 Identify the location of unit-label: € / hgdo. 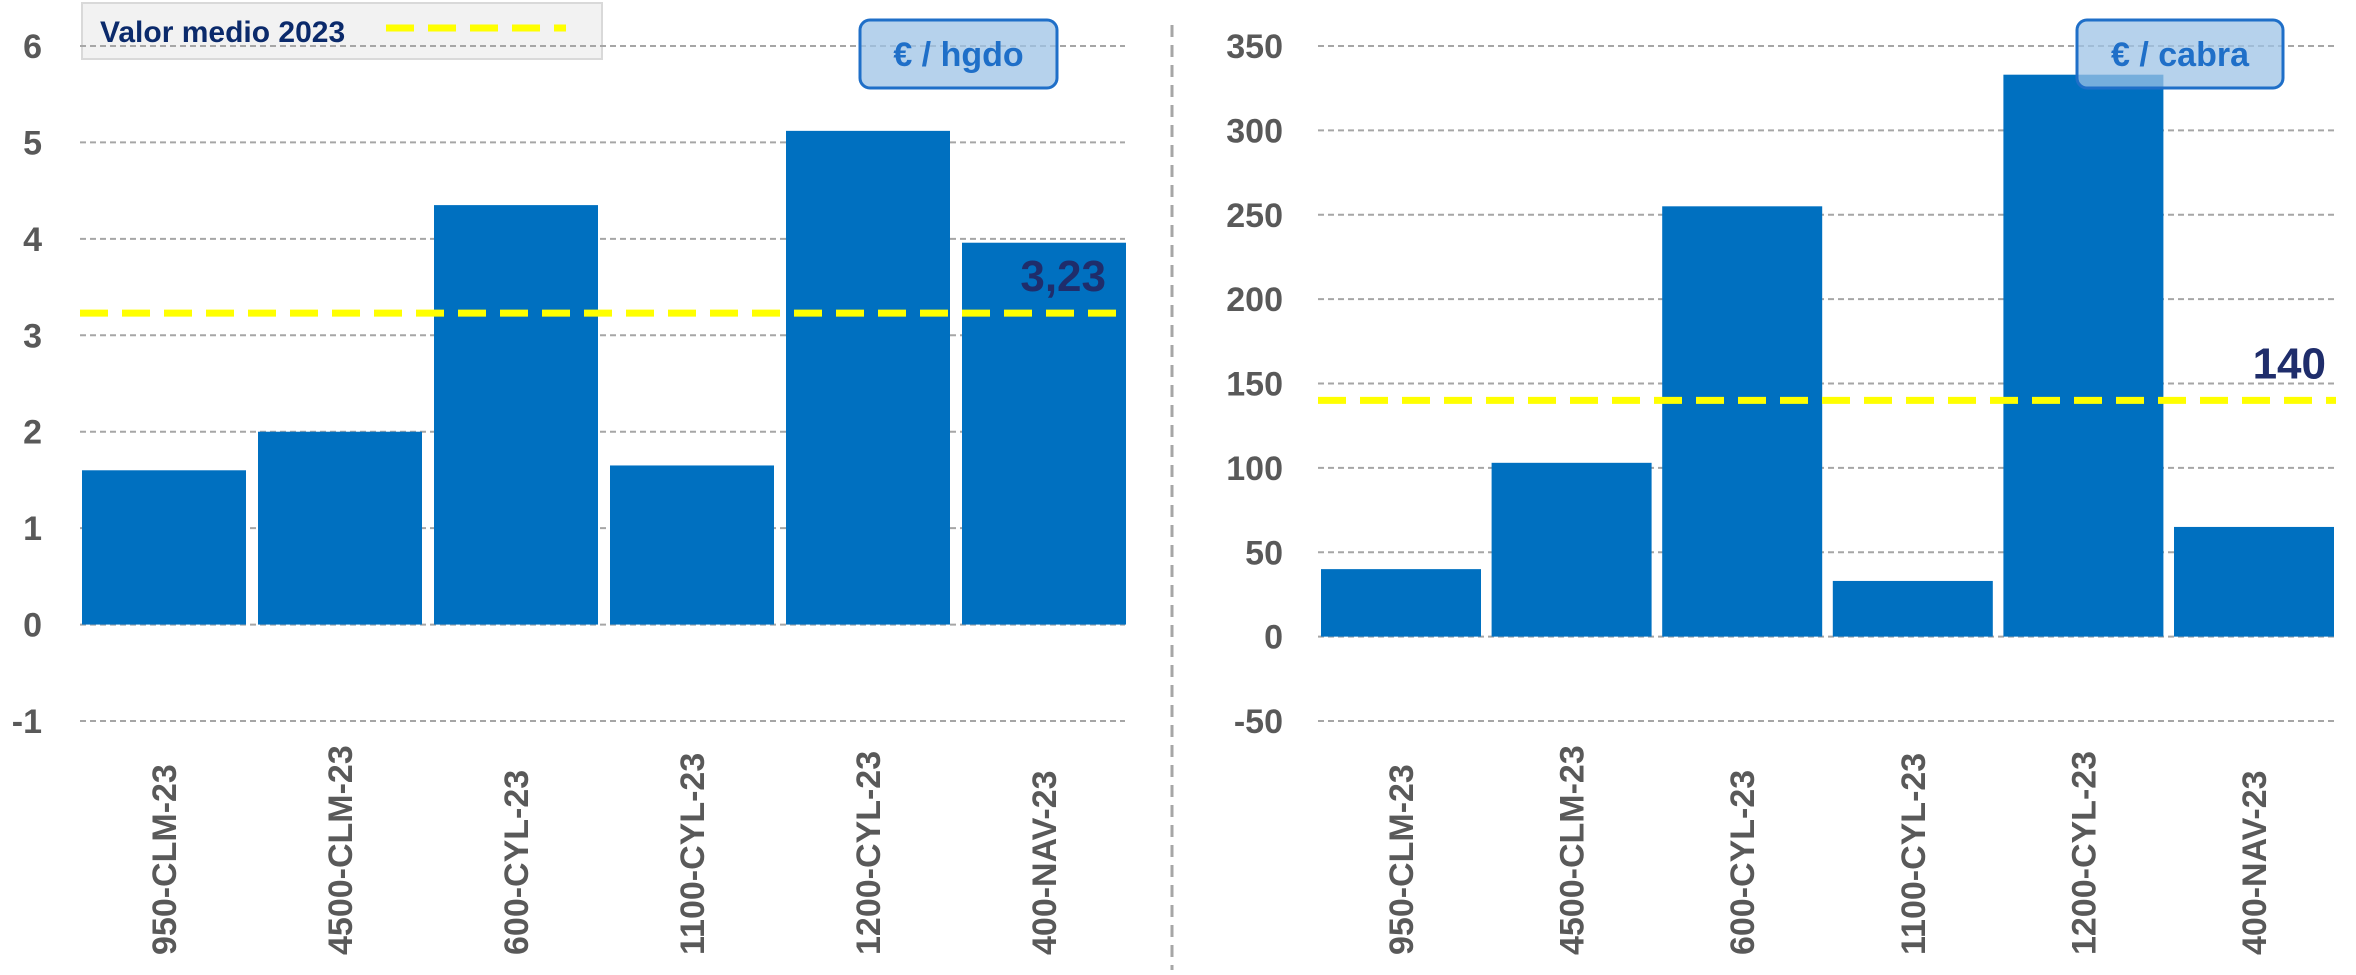
(958, 55).